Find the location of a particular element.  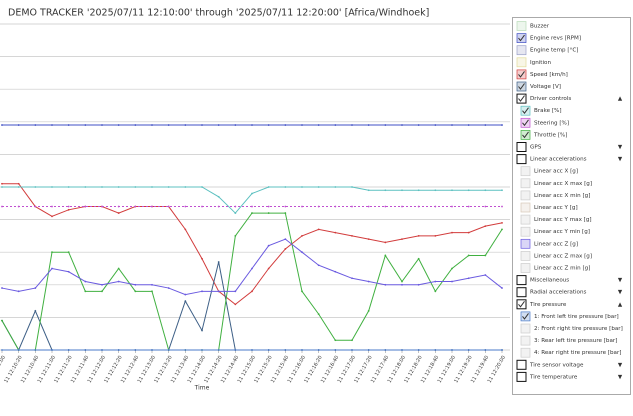

legend-label: Linear acc Y [g] is located at coordinates (556, 208).